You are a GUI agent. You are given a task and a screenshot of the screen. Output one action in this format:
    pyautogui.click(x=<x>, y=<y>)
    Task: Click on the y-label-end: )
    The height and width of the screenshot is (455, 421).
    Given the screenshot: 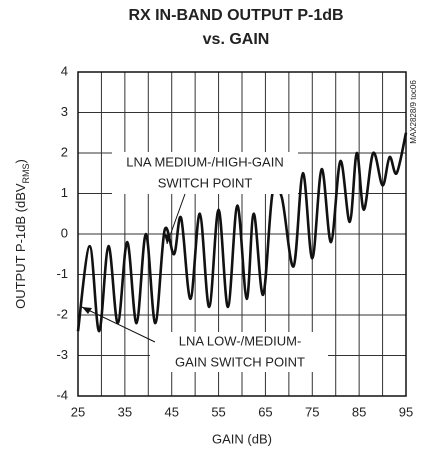 What is the action you would take?
    pyautogui.click(x=20, y=161)
    